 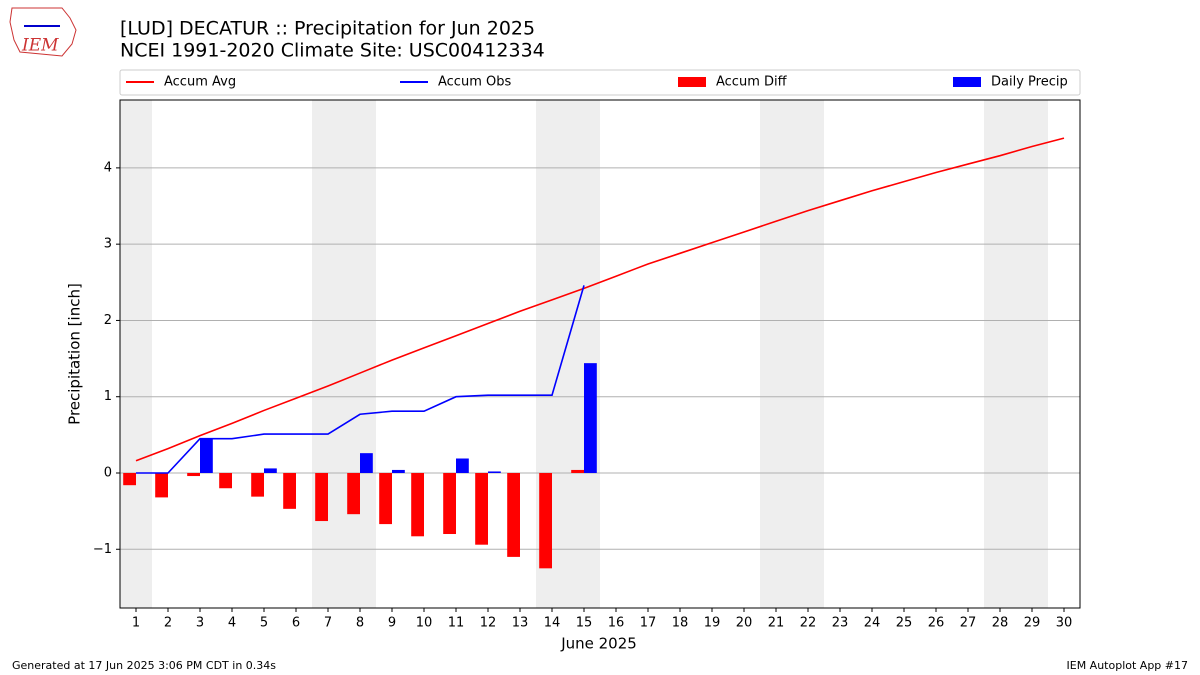 What do you see at coordinates (584, 623) in the screenshot?
I see `x-tick-label: 15` at bounding box center [584, 623].